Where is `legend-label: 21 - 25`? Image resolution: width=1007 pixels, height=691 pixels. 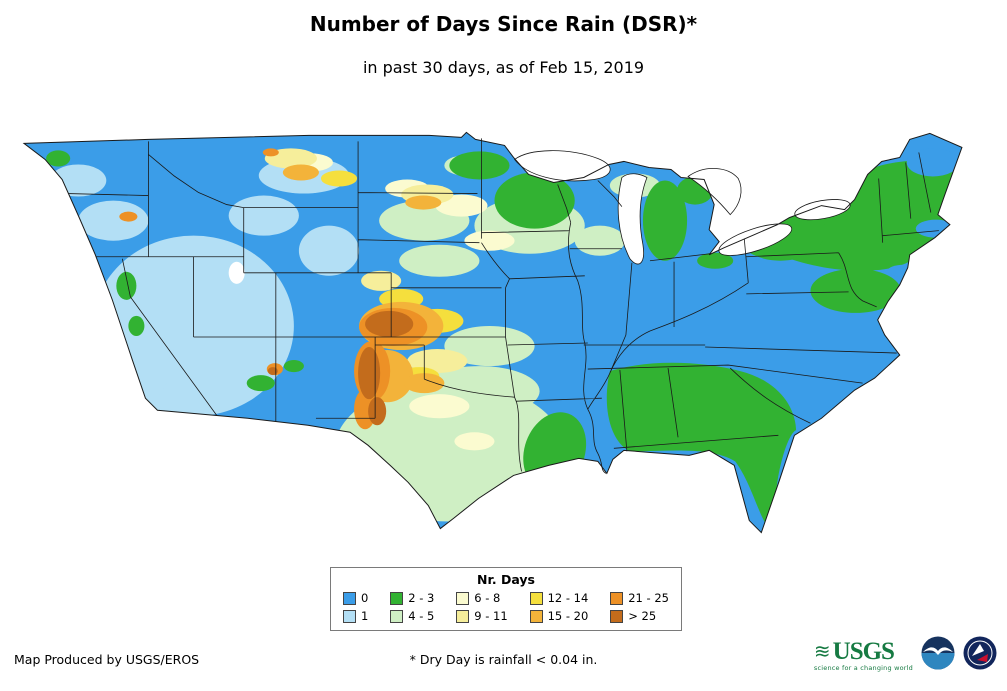 legend-label: 21 - 25 is located at coordinates (648, 598).